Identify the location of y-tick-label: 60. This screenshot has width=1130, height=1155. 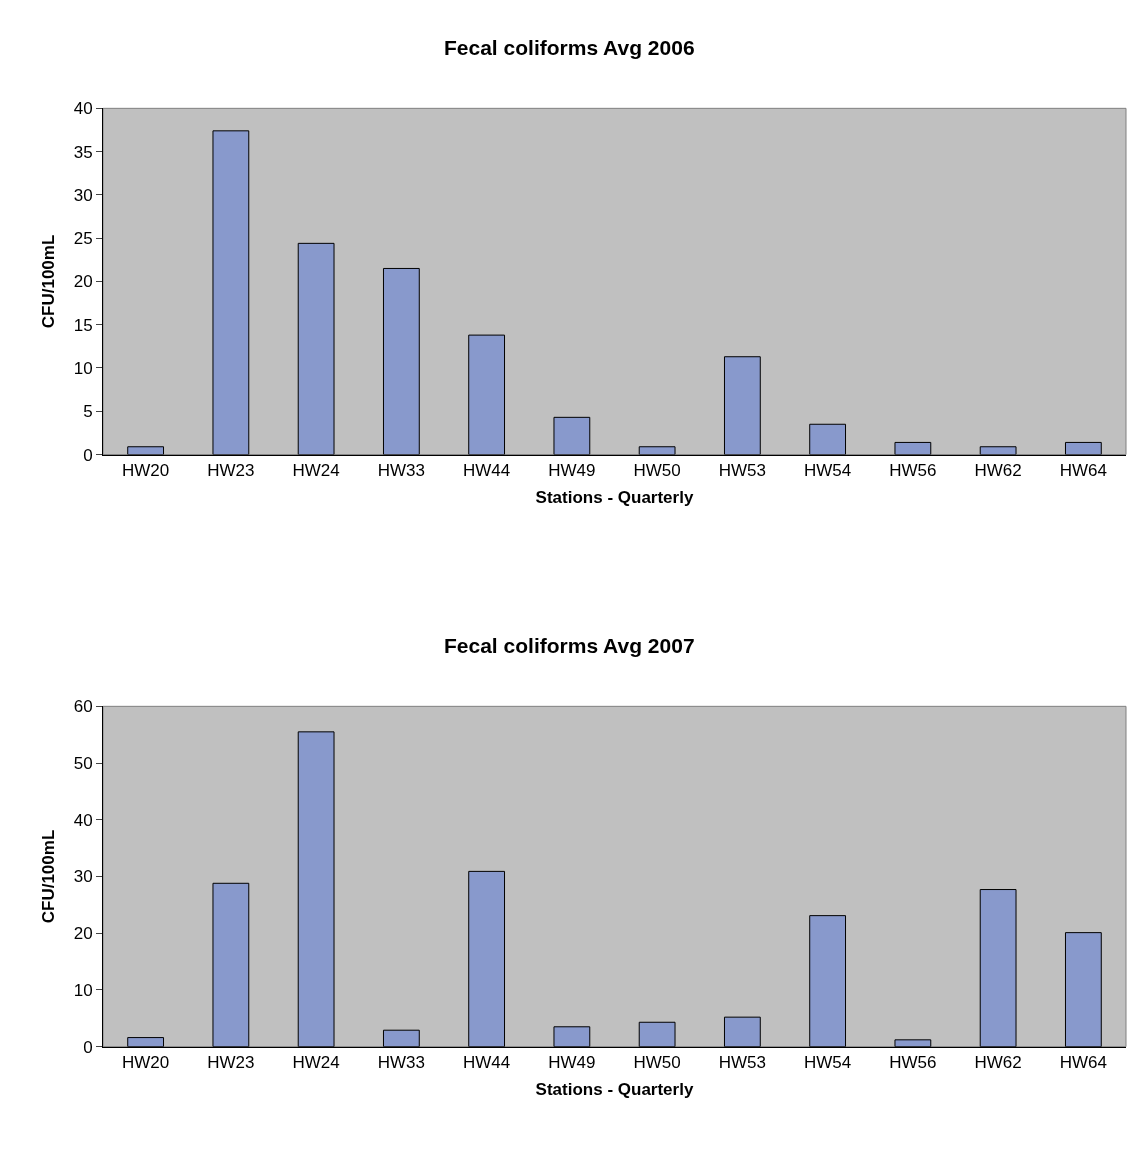
(83, 707).